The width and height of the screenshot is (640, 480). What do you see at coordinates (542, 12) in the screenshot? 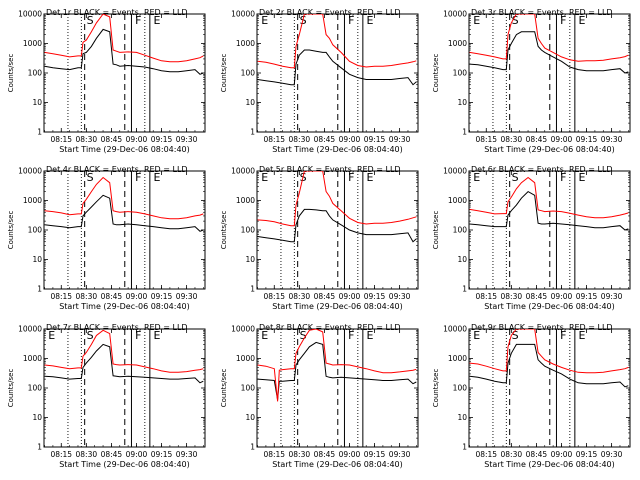
I see `panel-title: Det 3r BLACK = Events, RED = LLD` at bounding box center [542, 12].